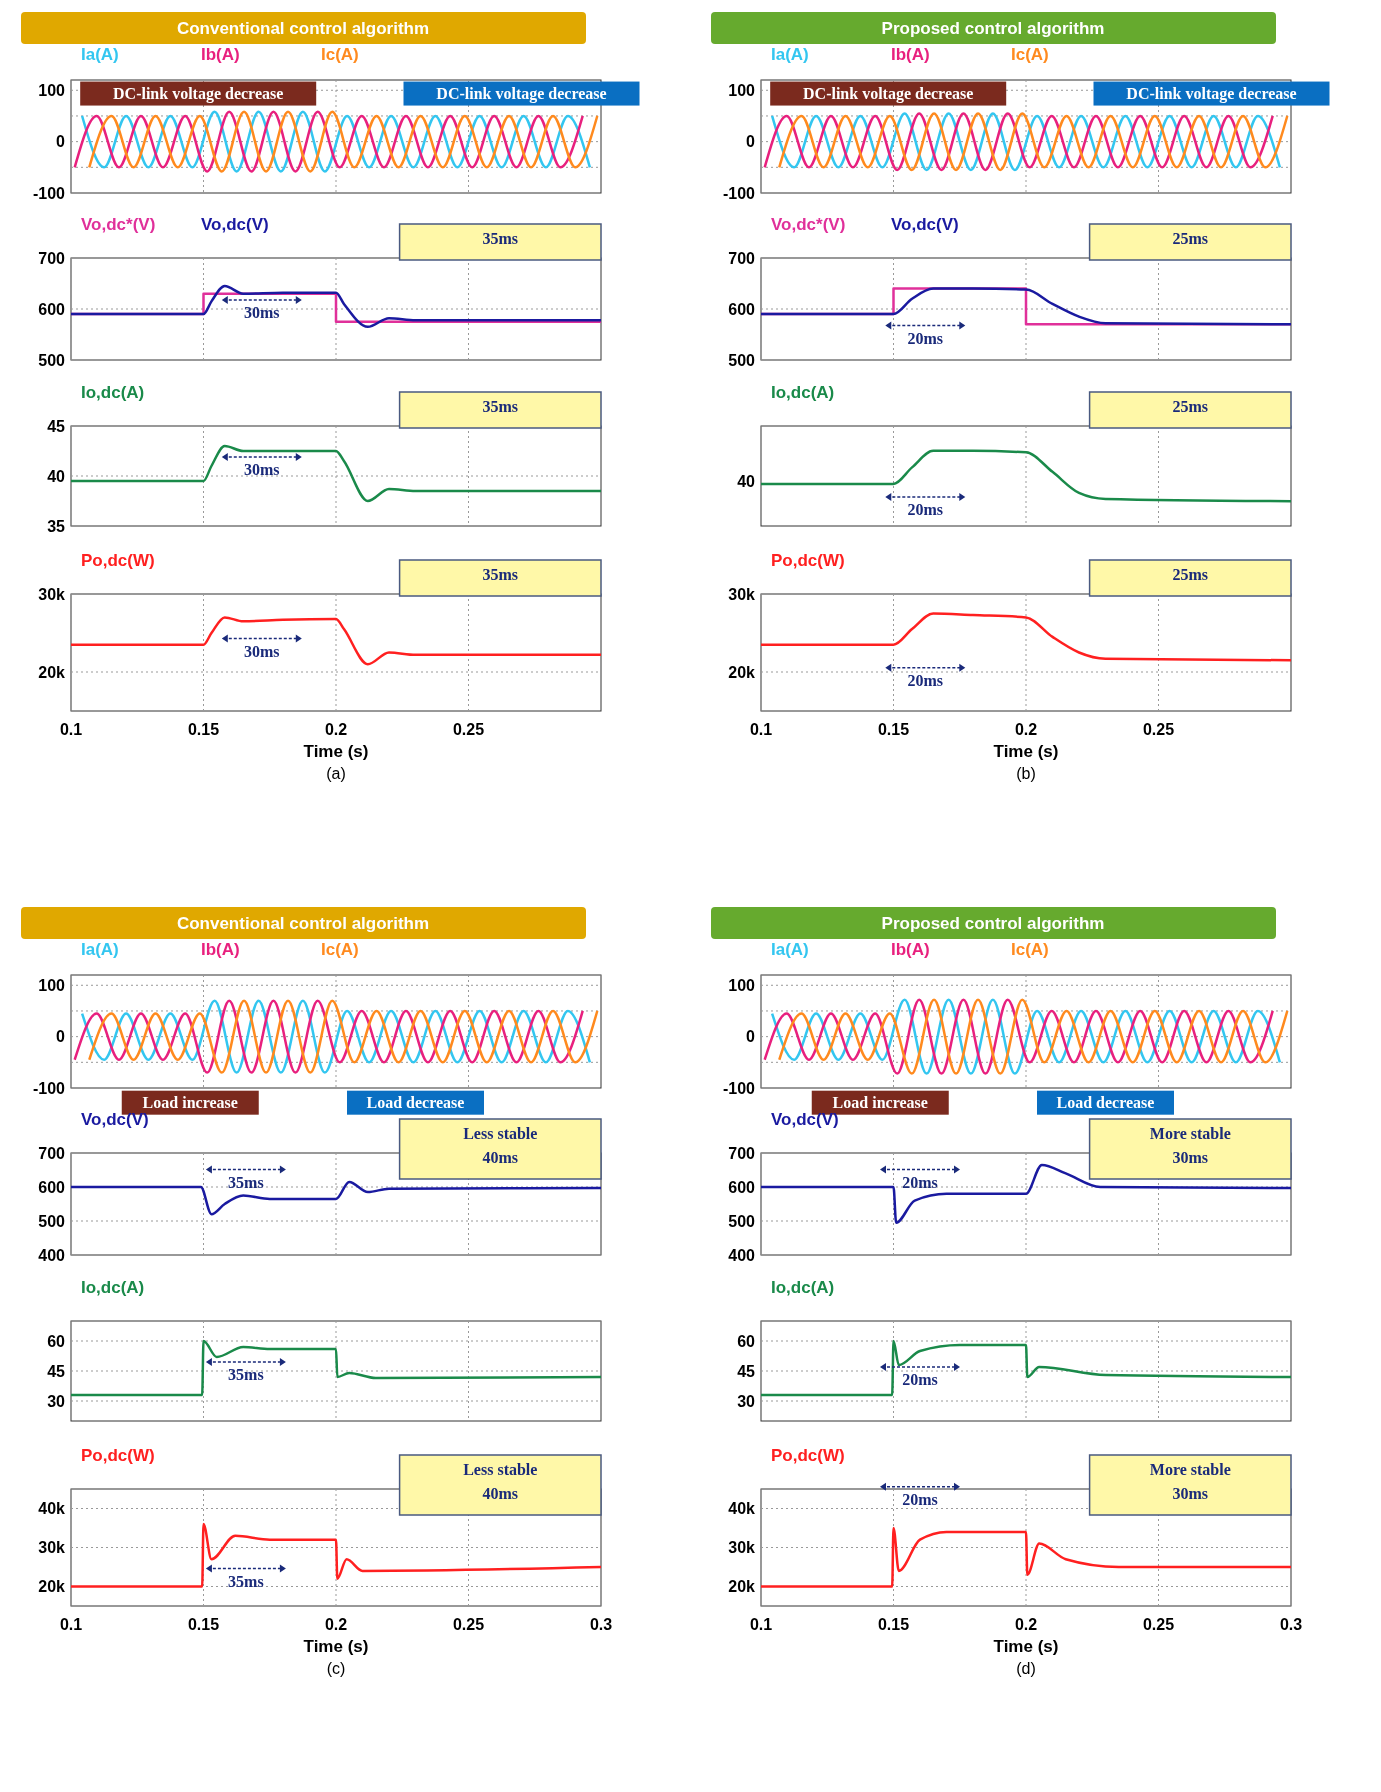 The image size is (1381, 1792). Describe the element at coordinates (1026, 1668) in the screenshot. I see `text: (d)` at that location.